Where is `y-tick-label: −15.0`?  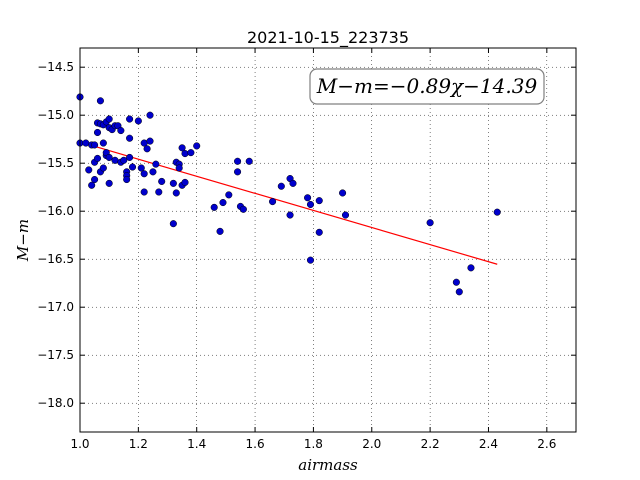
y-tick-label: −15.0 is located at coordinates (55, 115).